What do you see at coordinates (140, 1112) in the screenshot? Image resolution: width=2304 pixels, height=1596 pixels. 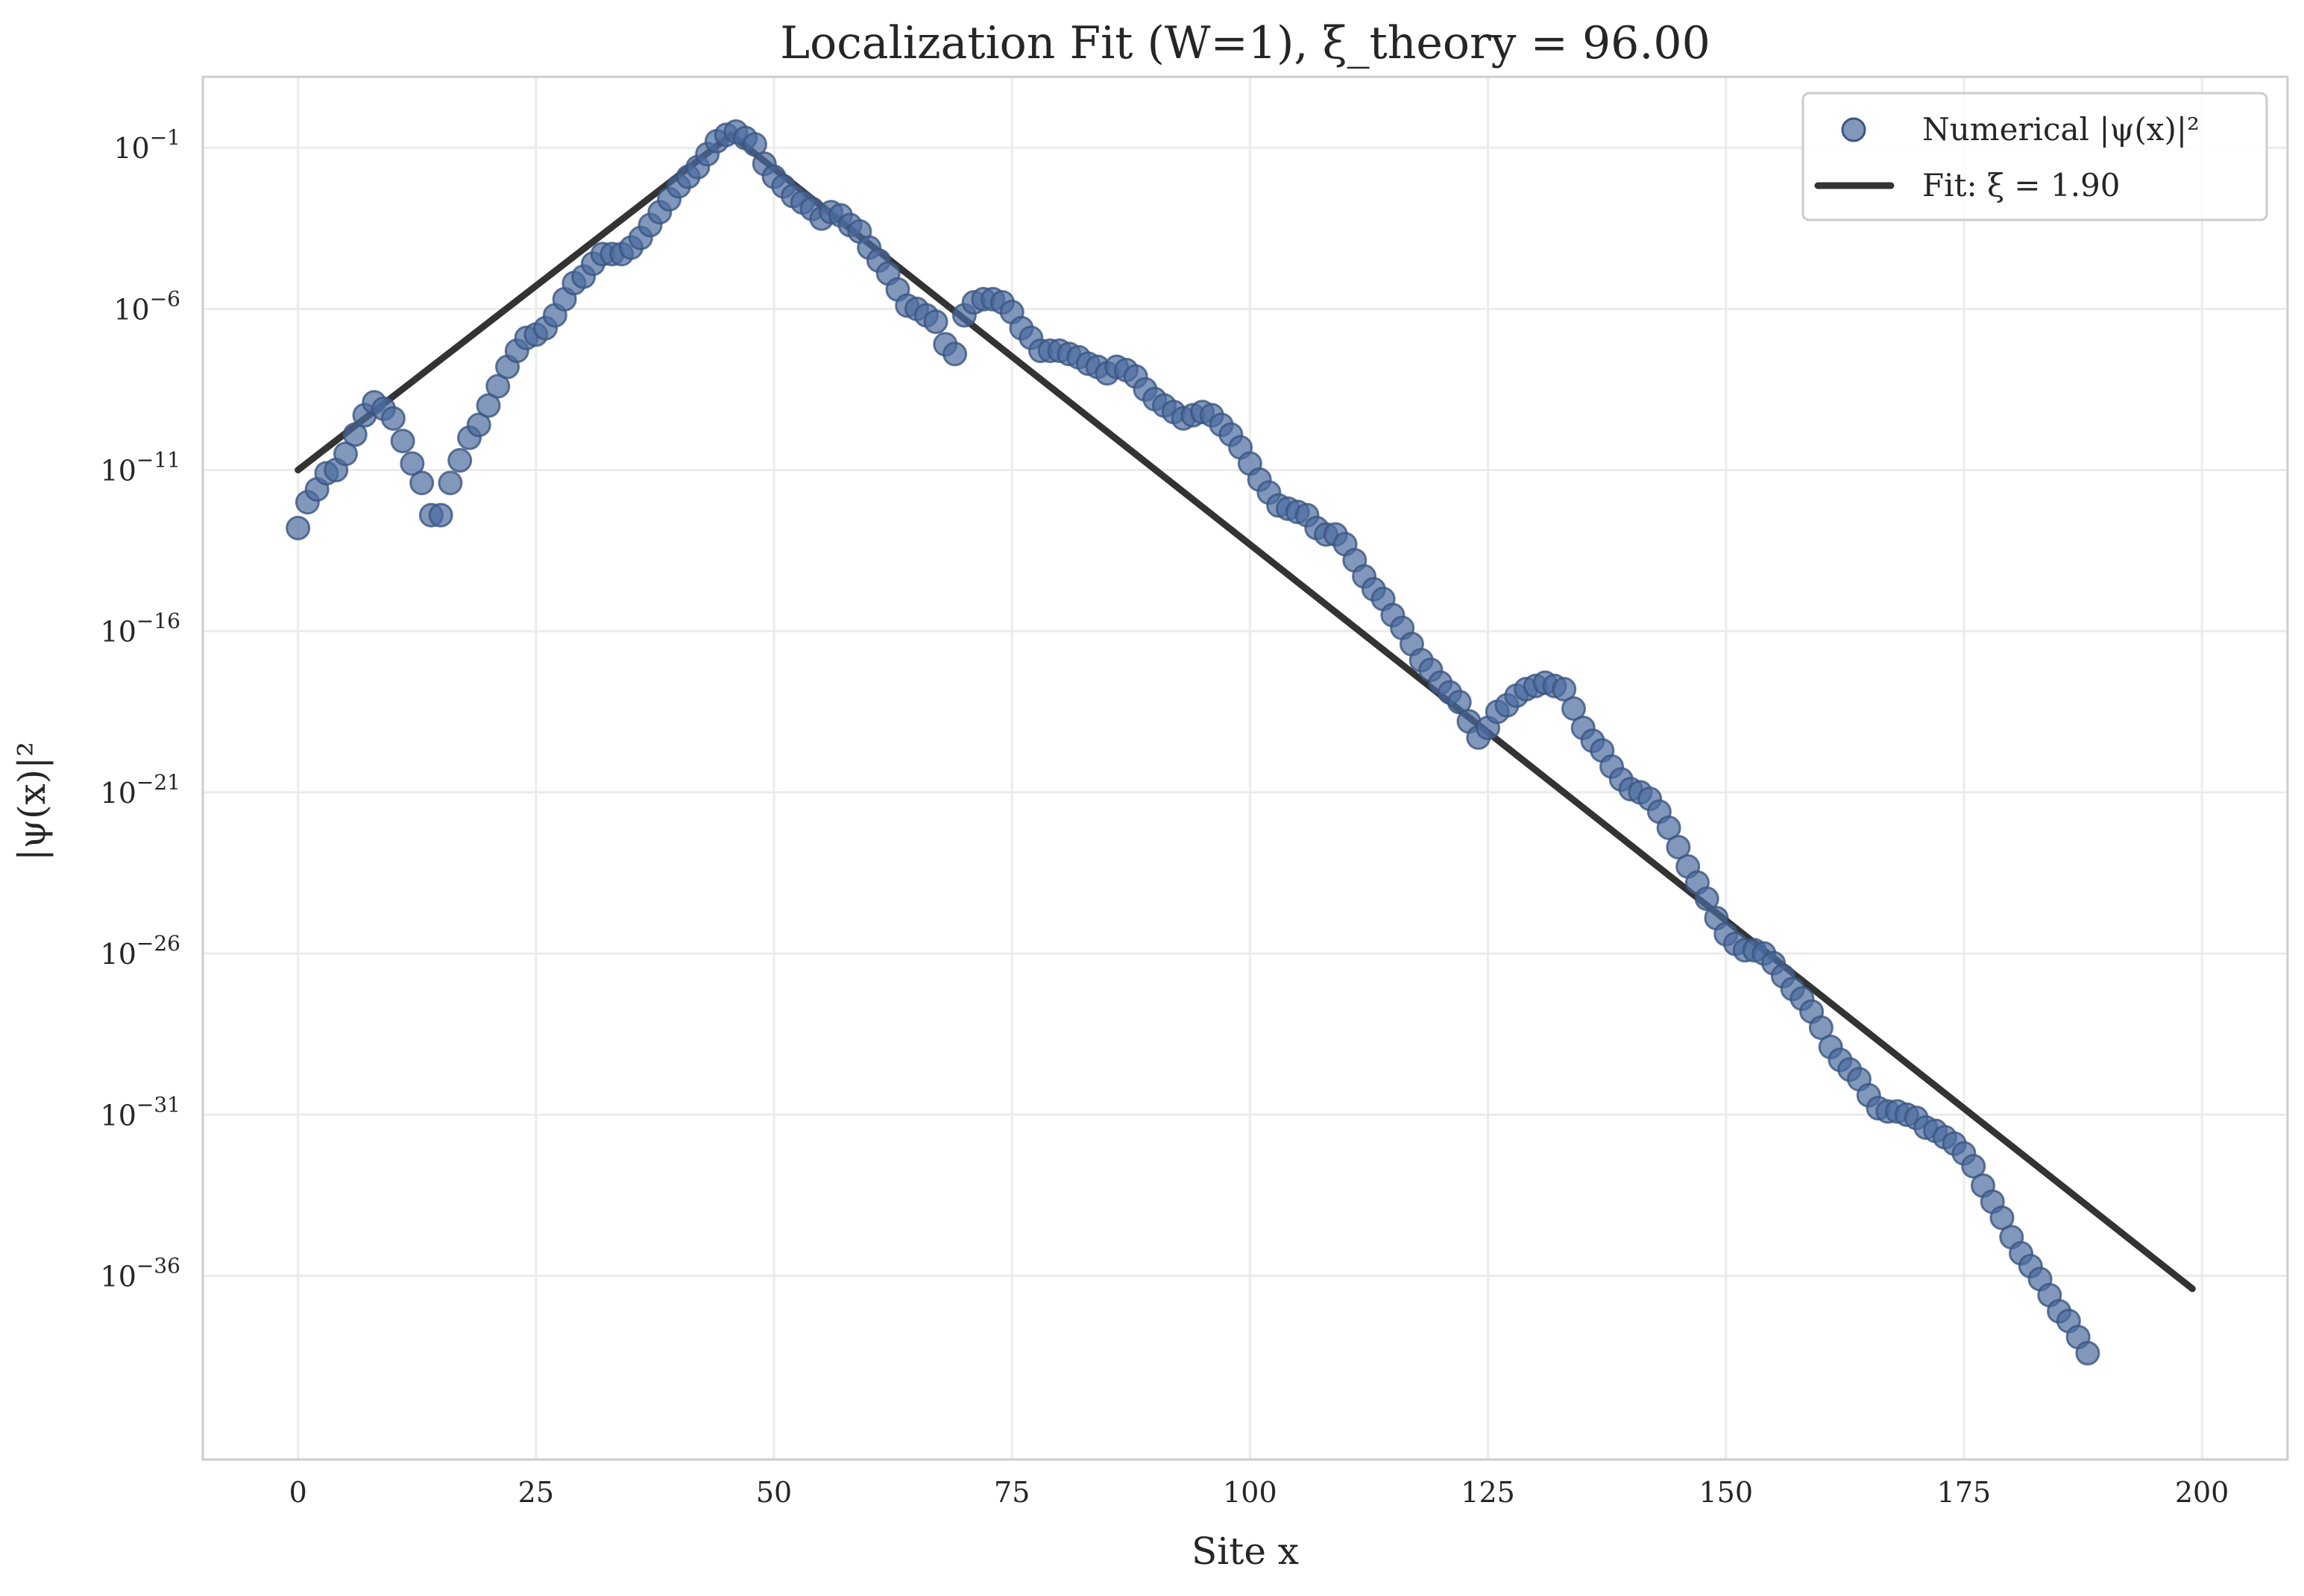 I see `y-tick-label: 10⁻³¹` at bounding box center [140, 1112].